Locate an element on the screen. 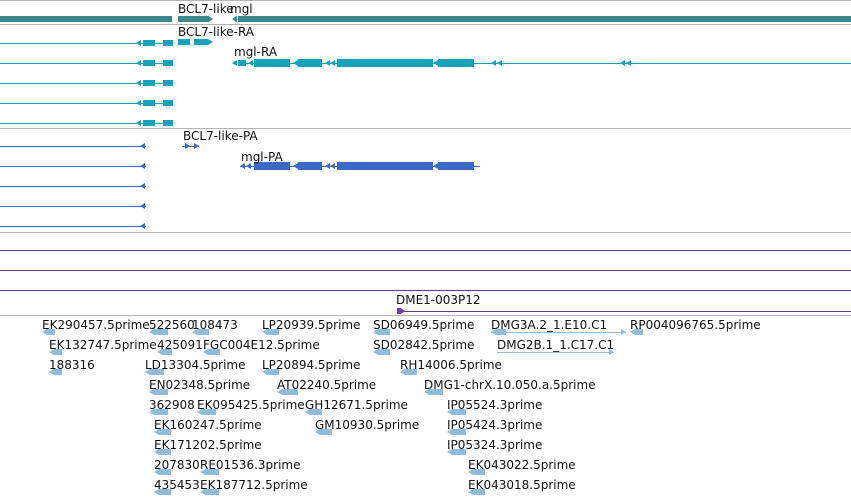 The image size is (851, 500). gene-label-mgl: mgl is located at coordinates (241, 9).